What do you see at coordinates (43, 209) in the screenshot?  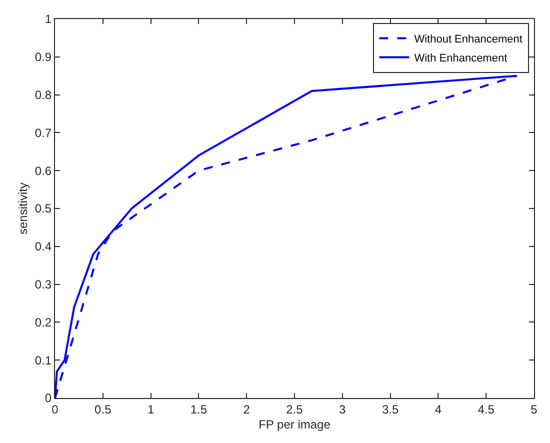 I see `y-tick-label: 0.5` at bounding box center [43, 209].